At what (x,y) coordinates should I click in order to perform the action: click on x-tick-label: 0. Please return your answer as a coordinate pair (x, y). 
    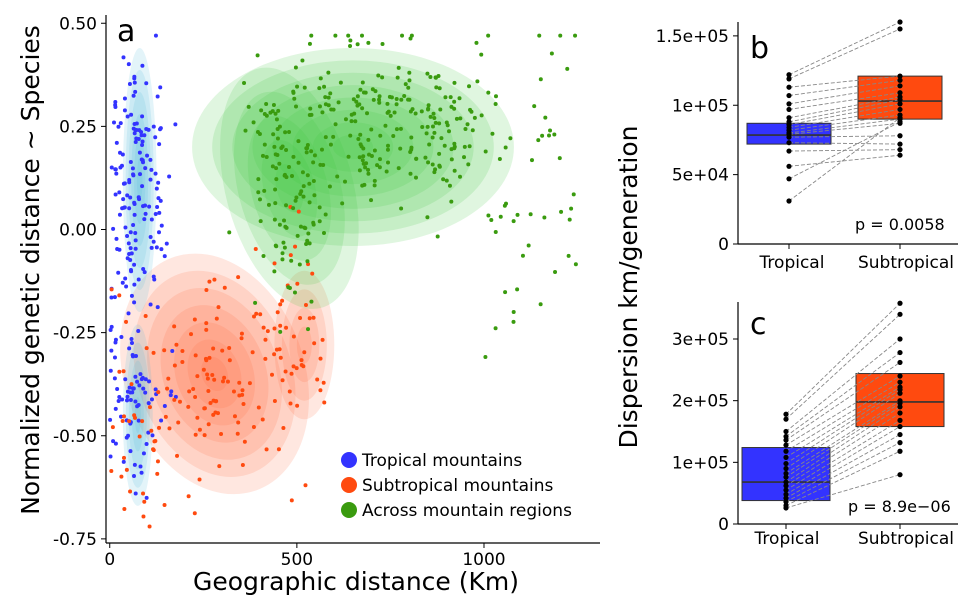
    Looking at the image, I should click on (109, 560).